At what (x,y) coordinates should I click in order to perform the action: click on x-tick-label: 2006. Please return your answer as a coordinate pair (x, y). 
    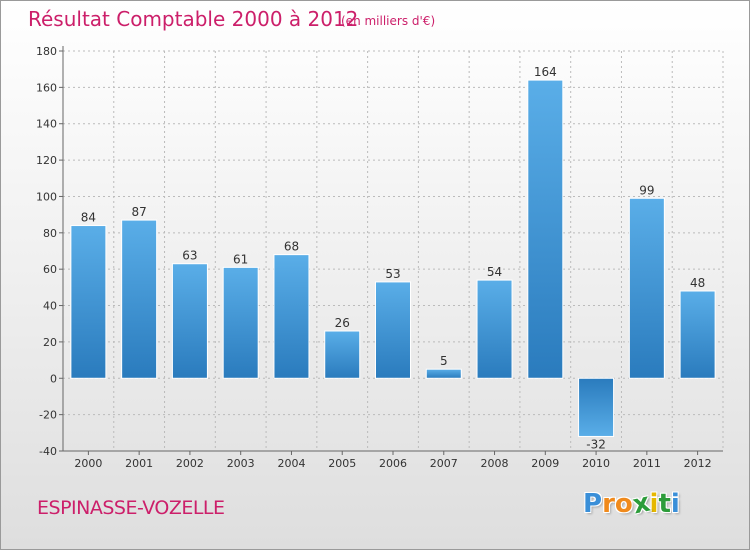
    Looking at the image, I should click on (393, 463).